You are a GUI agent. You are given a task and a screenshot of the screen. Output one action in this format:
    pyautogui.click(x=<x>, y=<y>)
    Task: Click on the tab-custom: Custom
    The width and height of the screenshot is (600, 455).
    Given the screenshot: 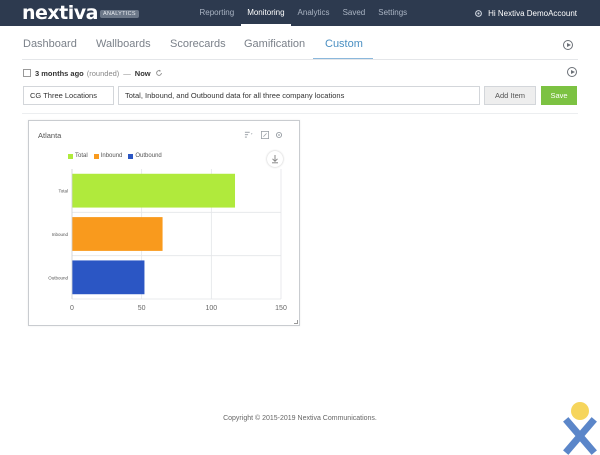 What is the action you would take?
    pyautogui.click(x=344, y=44)
    